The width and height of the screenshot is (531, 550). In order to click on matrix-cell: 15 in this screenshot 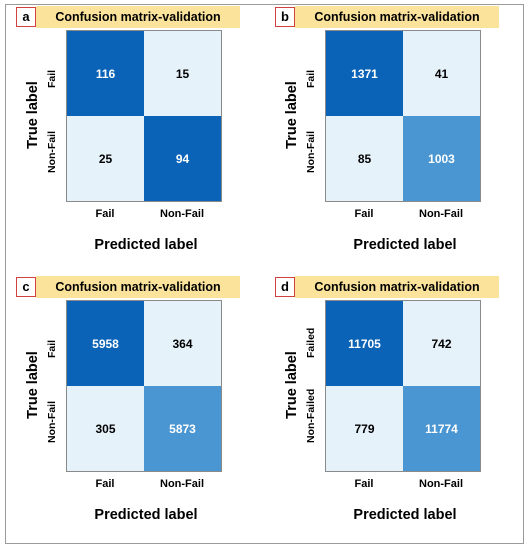, I will do `click(182, 73)`.